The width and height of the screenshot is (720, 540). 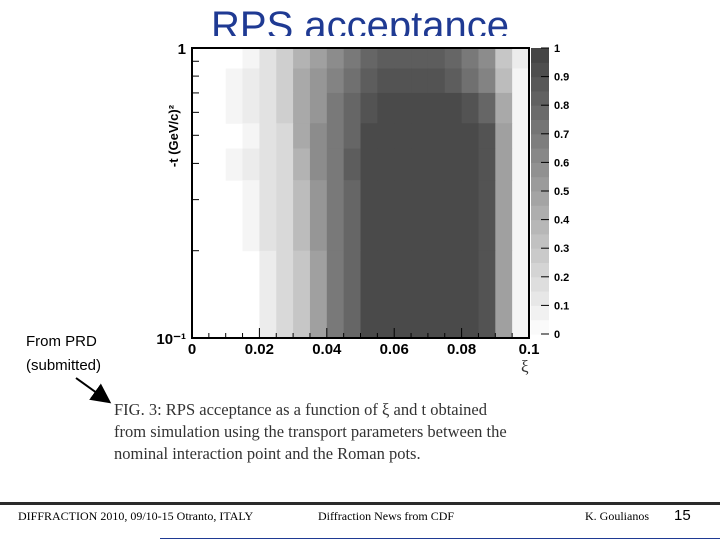 I want to click on source-note-line1: From PRD, so click(x=61, y=341).